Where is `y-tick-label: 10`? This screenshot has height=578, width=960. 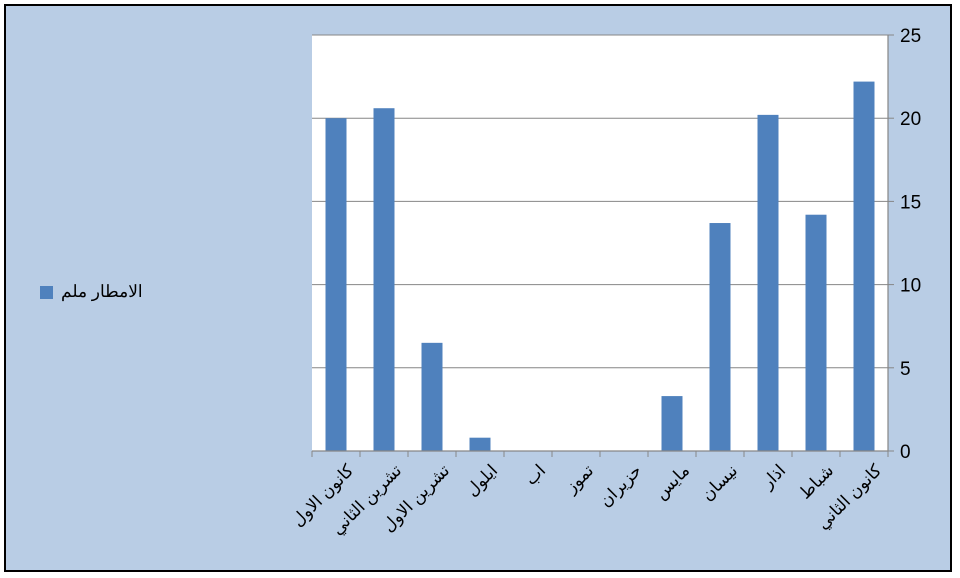
y-tick-label: 10 is located at coordinates (910, 286).